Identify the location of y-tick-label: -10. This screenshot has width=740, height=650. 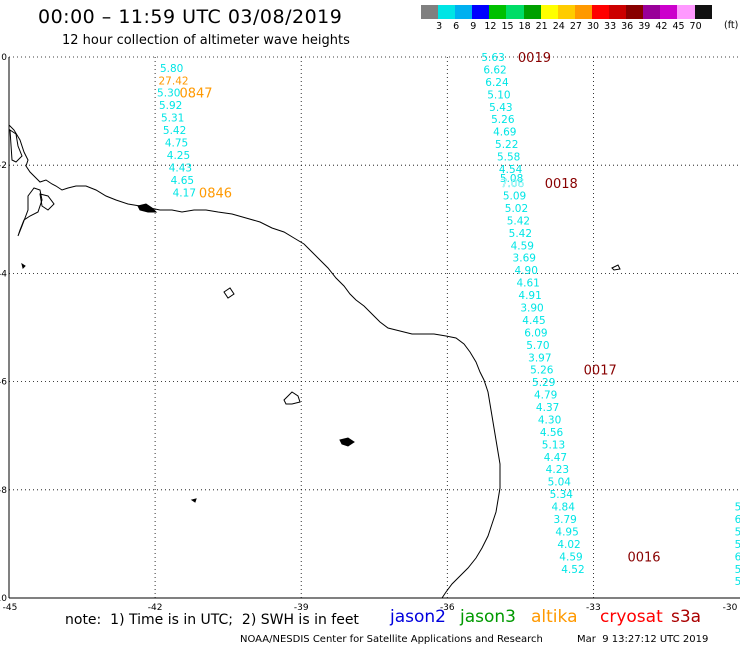
(3, 599).